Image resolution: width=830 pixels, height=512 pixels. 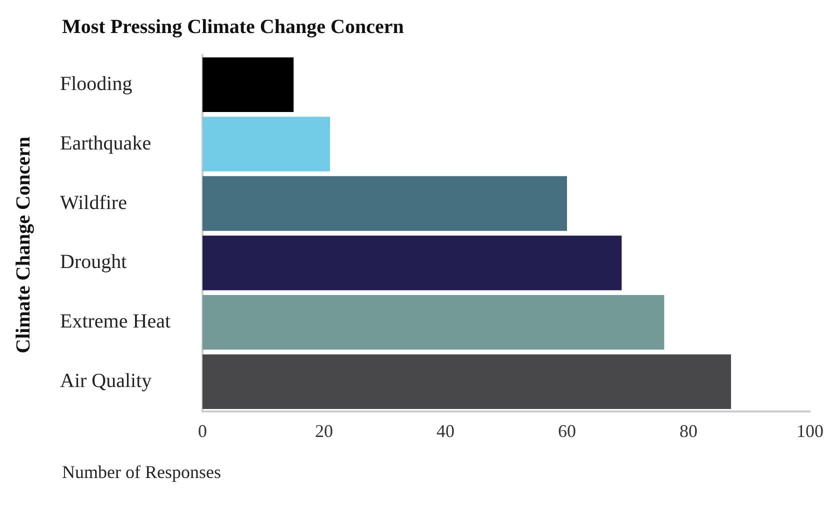 What do you see at coordinates (445, 430) in the screenshot?
I see `x-tick-label: 40` at bounding box center [445, 430].